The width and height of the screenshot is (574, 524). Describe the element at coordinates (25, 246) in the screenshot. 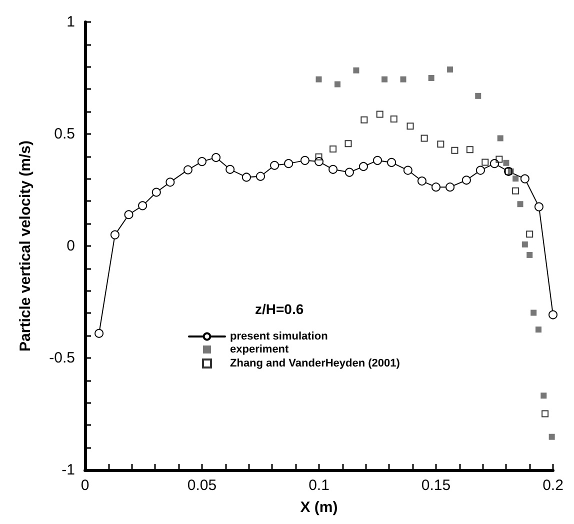

I see `y-axis-title: Particle vertical velocity (m/s)` at that location.